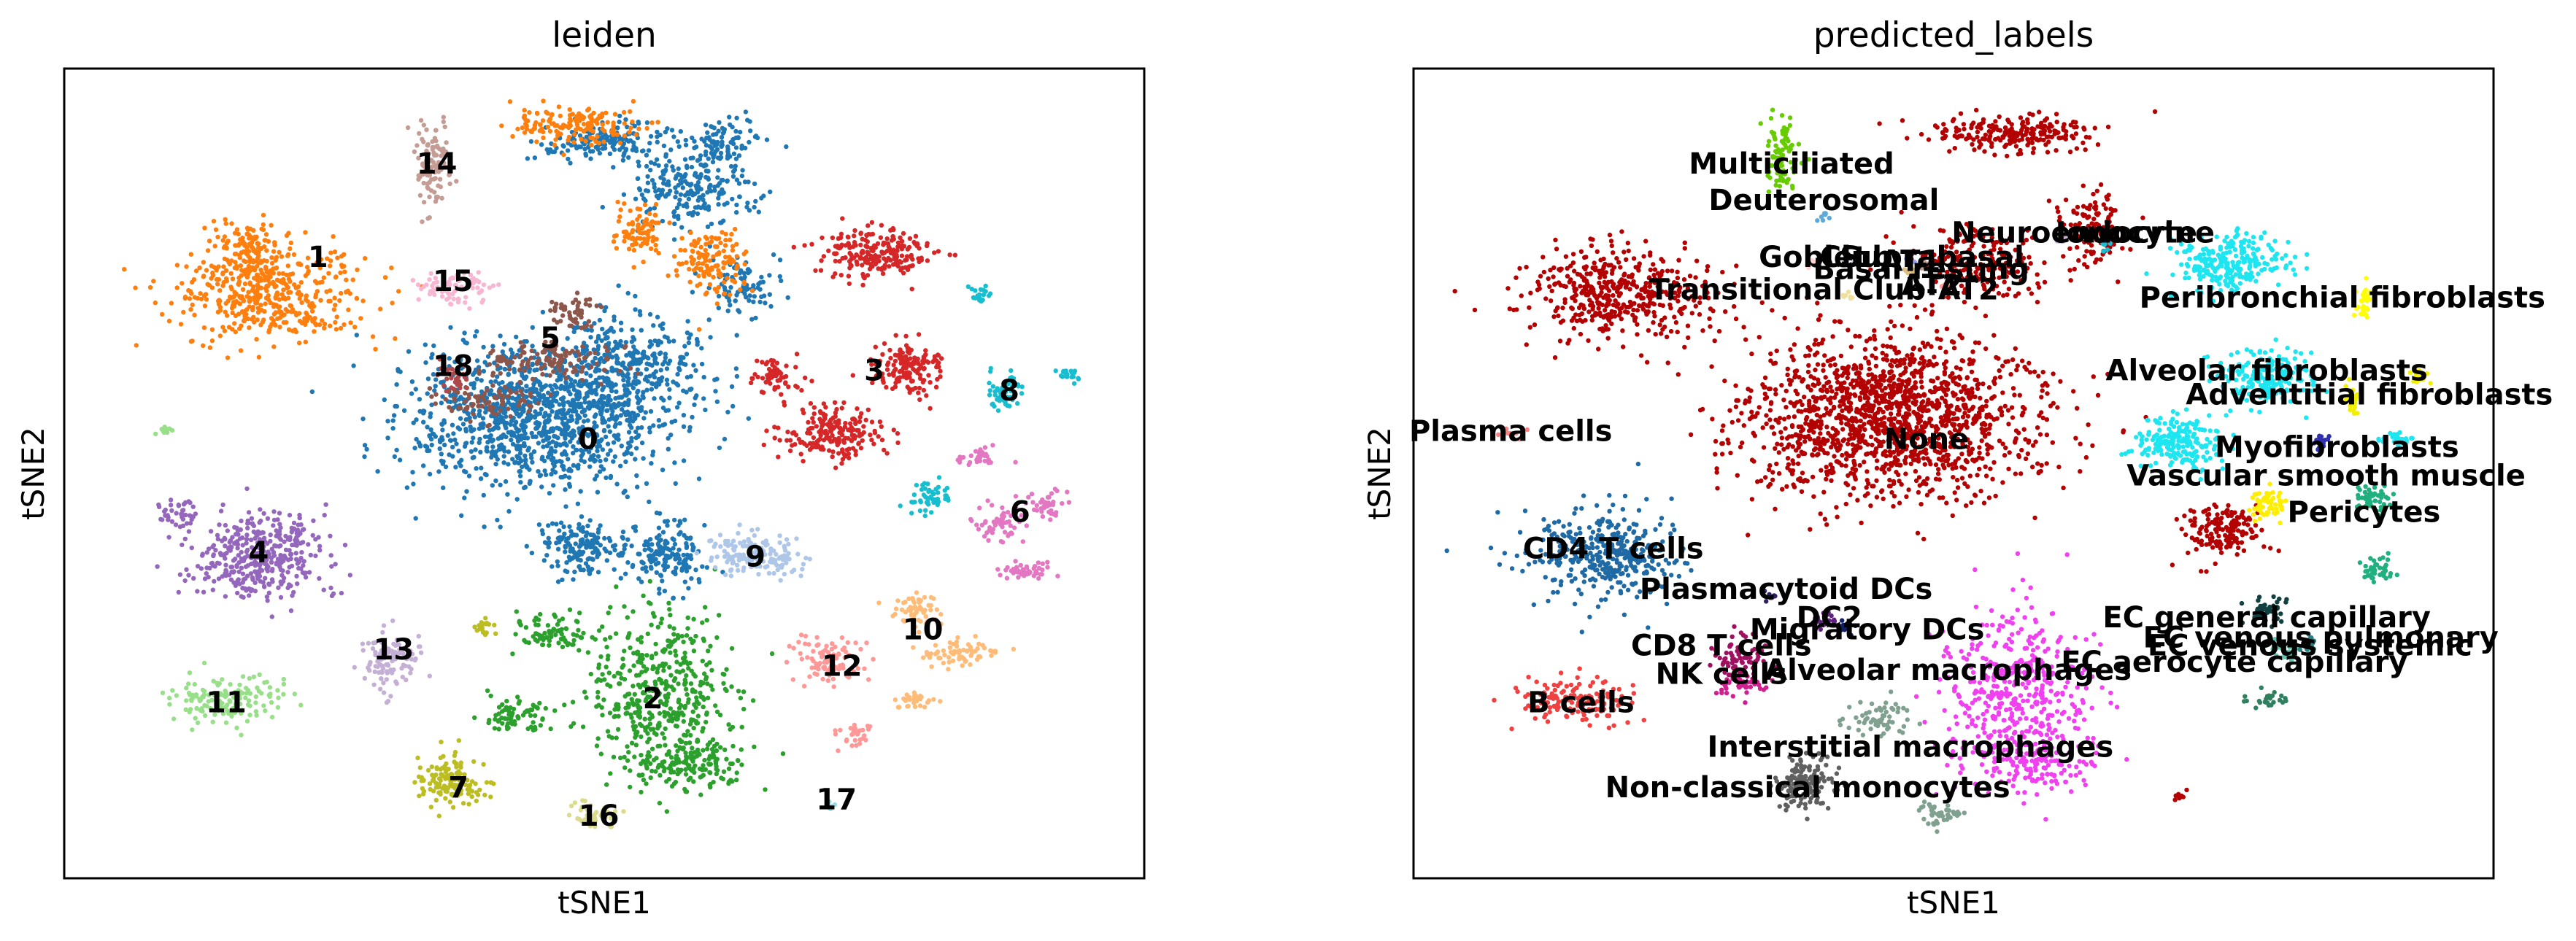  I want to click on panel-title-leiden: leiden, so click(604, 35).